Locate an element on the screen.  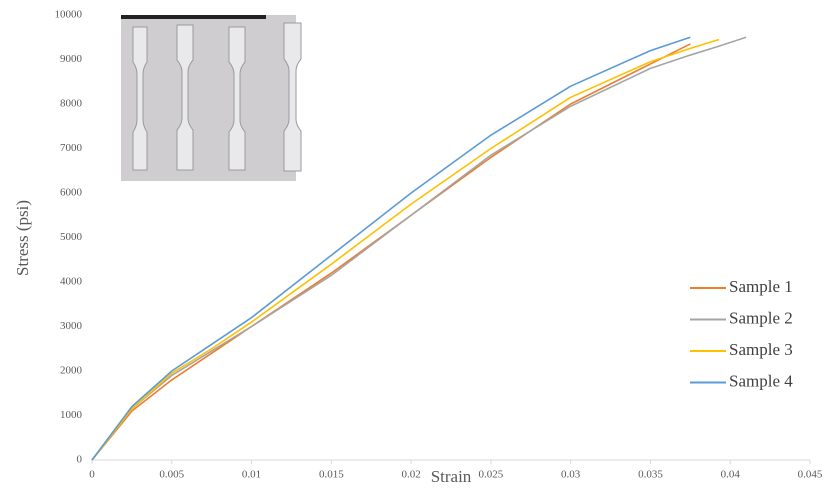
x-tick-label: 0.035 is located at coordinates (650, 475).